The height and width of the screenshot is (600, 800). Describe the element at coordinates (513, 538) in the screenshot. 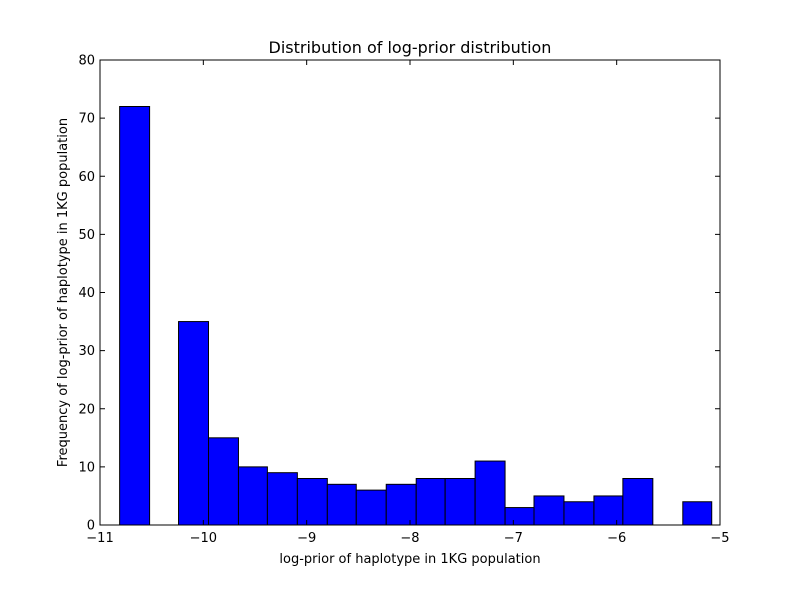

I see `x-tick-label: −7` at that location.